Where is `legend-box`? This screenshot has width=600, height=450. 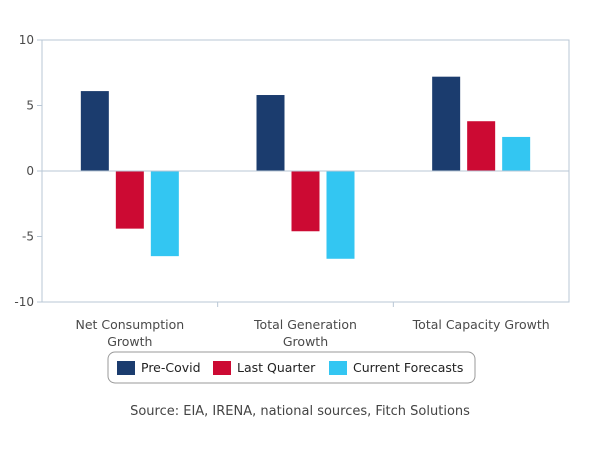
legend-box is located at coordinates (291, 367).